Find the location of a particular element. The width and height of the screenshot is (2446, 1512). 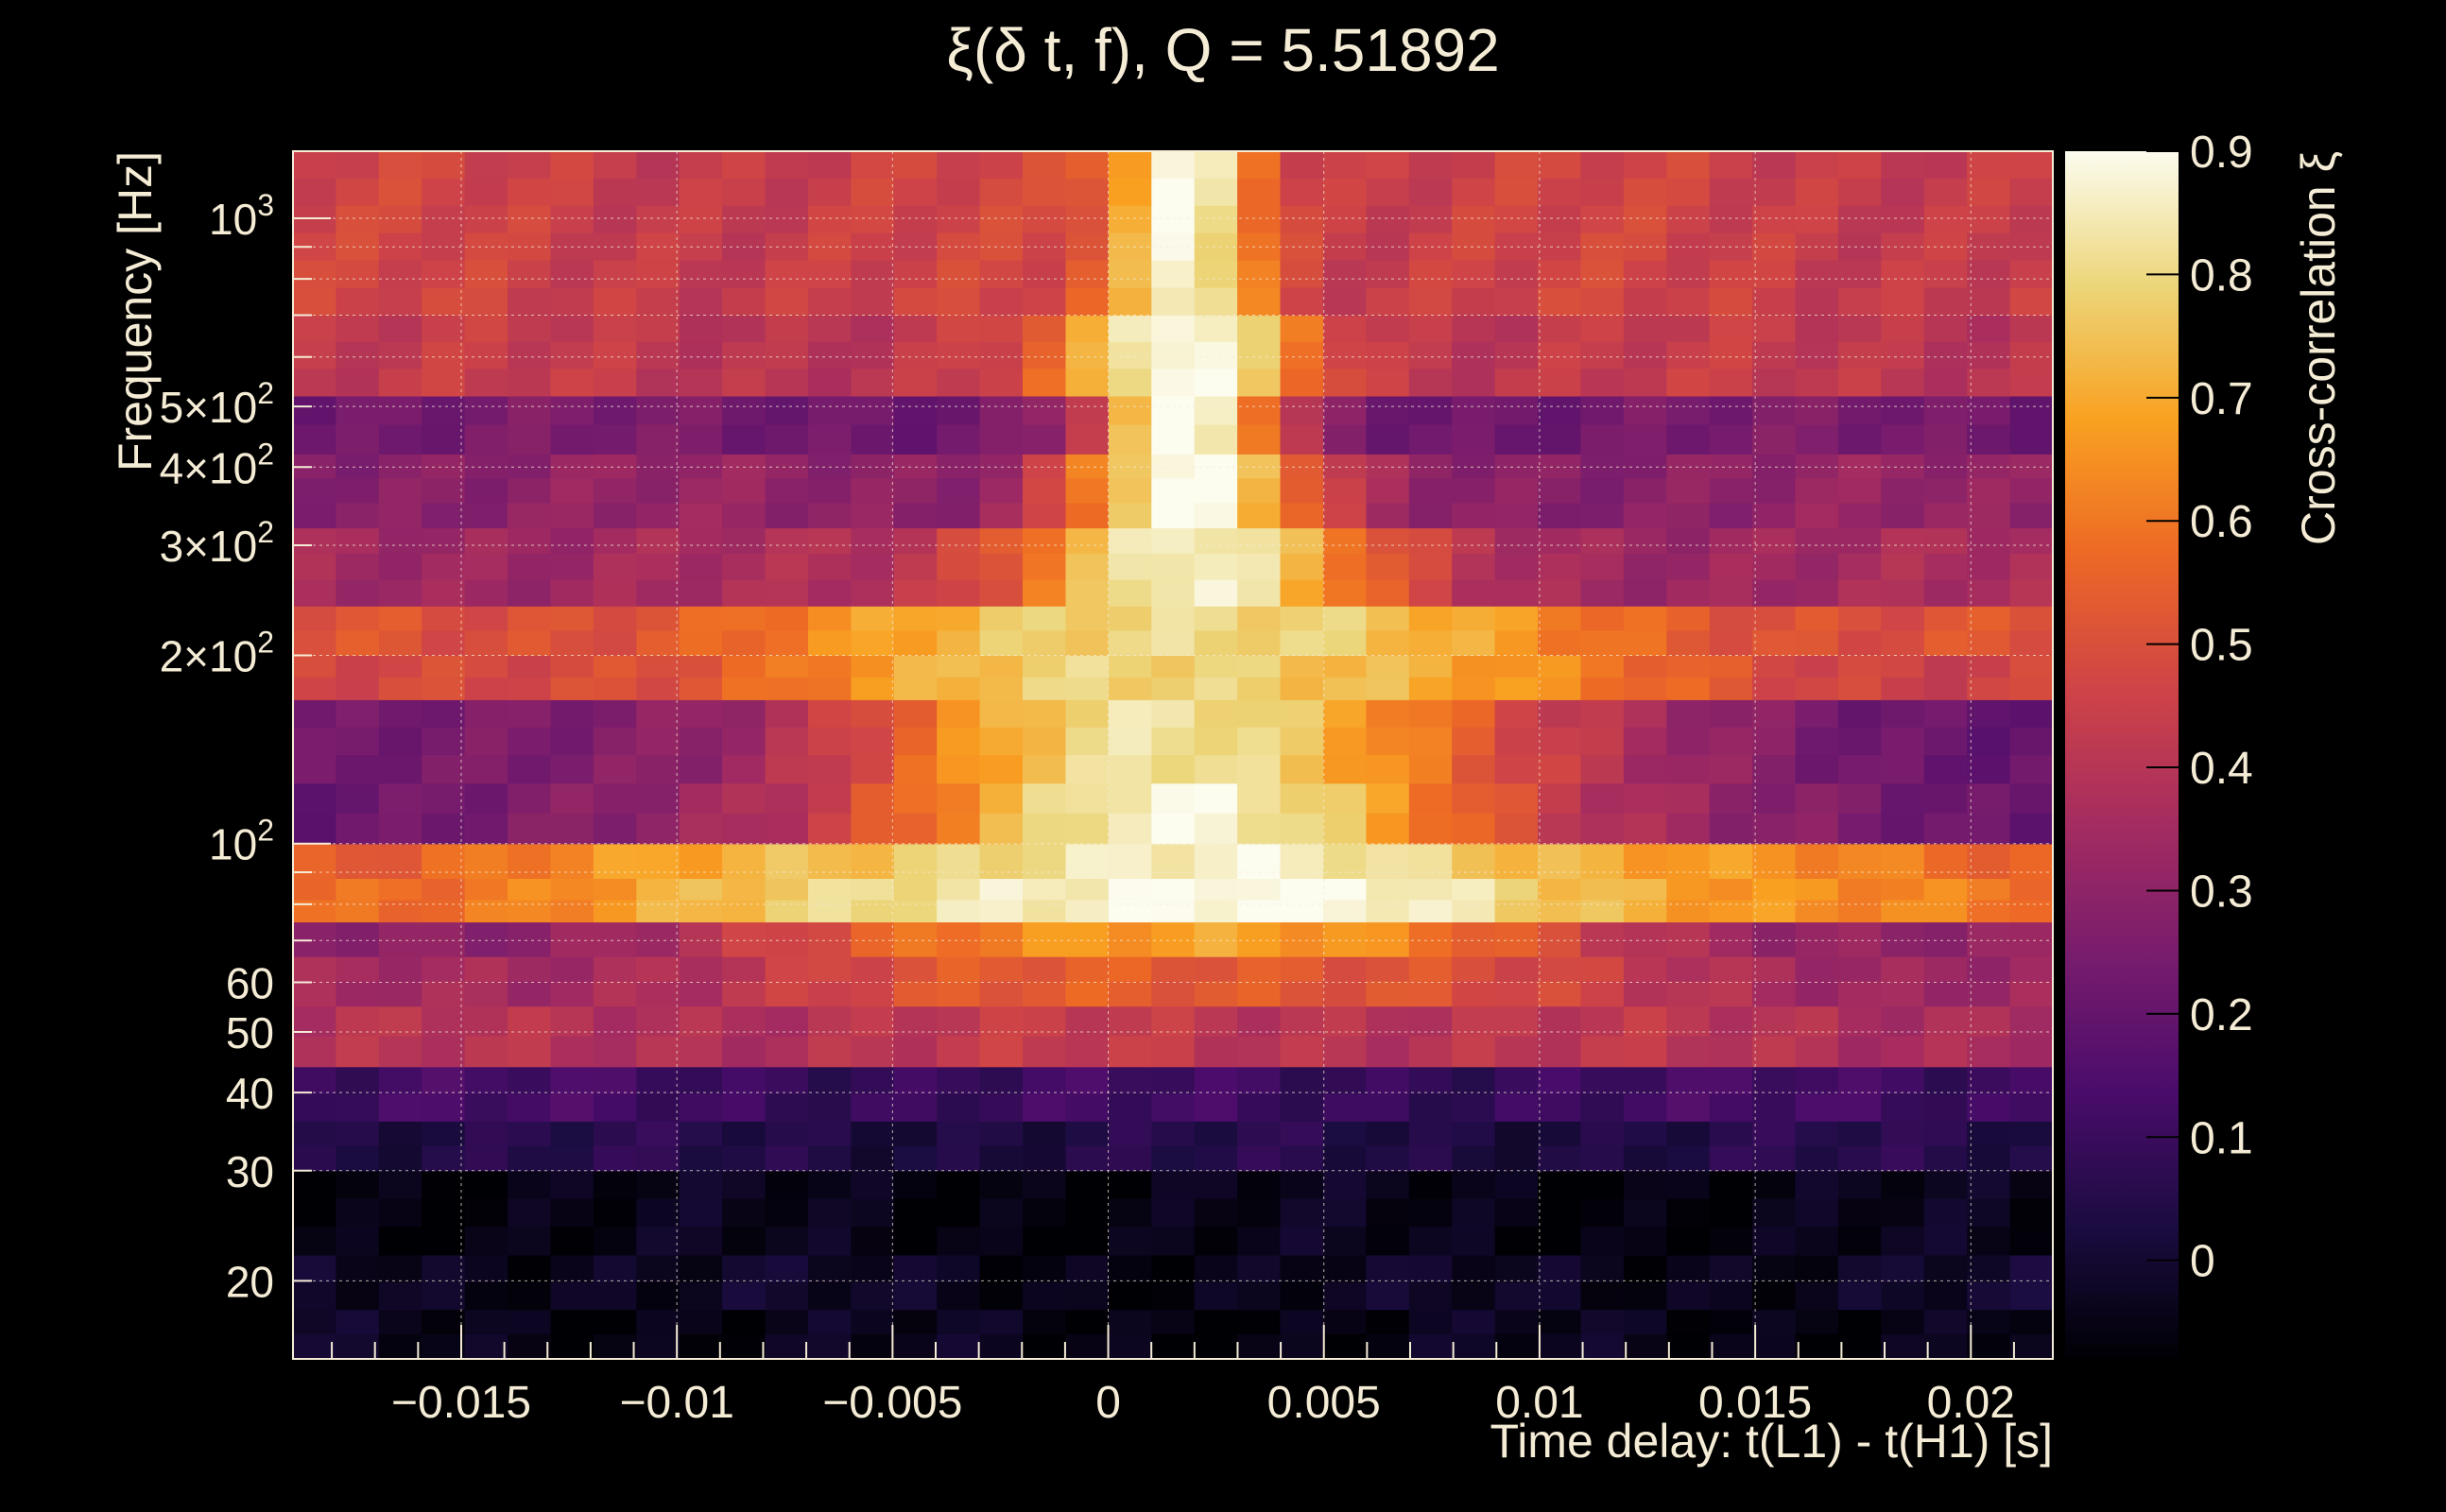

colorbar-tick-label: 0.2 is located at coordinates (2221, 1015).